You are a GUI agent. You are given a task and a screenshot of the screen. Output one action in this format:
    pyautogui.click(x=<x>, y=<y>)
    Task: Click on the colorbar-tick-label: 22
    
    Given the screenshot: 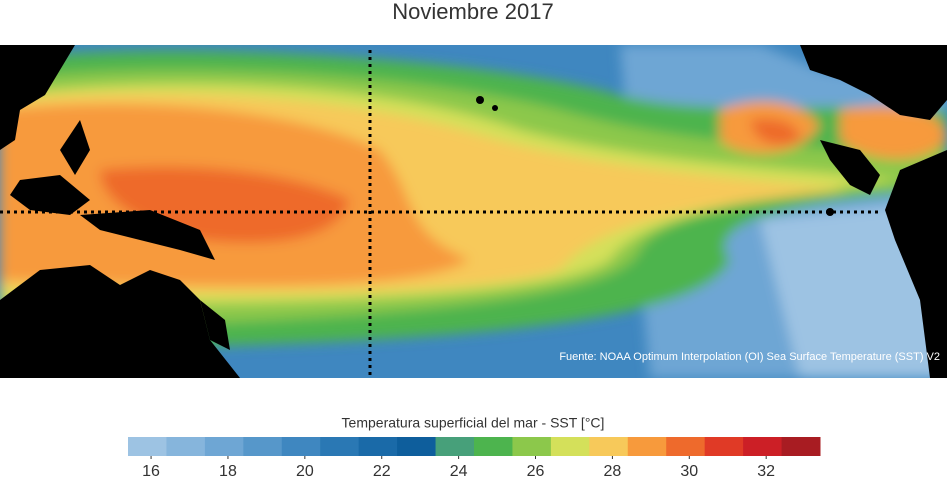 What is the action you would take?
    pyautogui.click(x=382, y=471)
    